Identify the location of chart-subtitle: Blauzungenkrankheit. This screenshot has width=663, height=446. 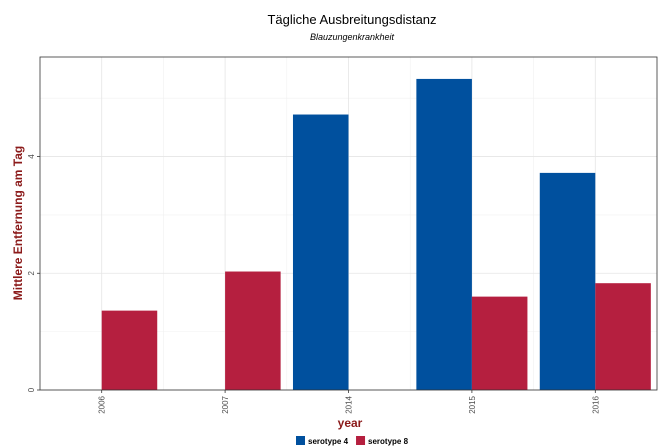
(352, 37).